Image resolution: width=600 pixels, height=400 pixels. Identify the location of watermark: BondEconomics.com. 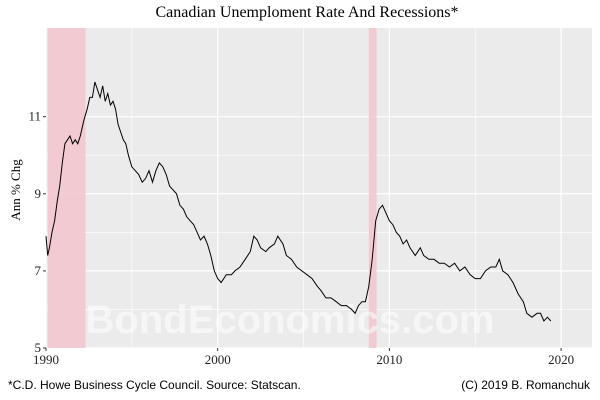
(290, 320).